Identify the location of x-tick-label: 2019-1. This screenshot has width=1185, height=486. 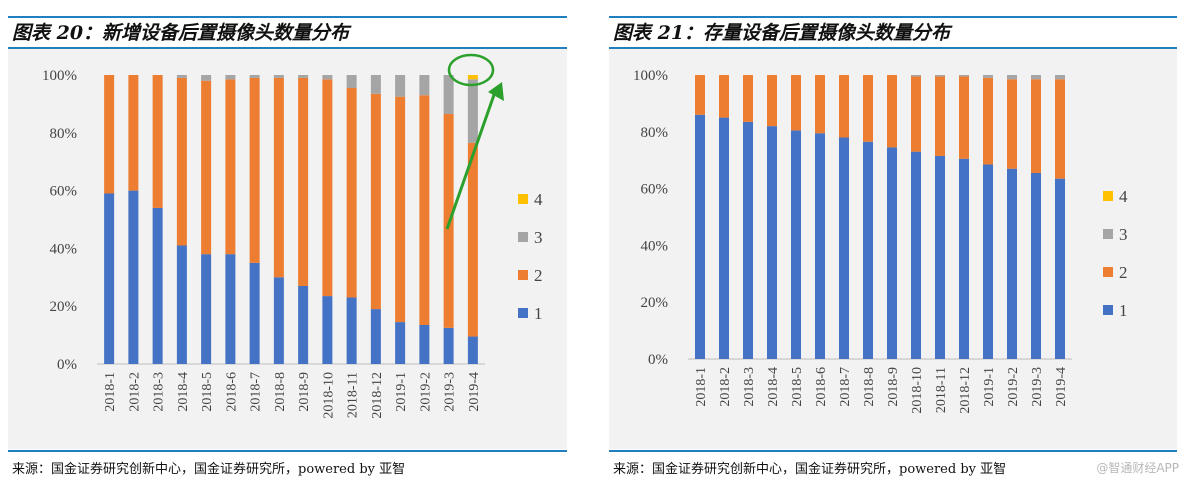
(401, 392).